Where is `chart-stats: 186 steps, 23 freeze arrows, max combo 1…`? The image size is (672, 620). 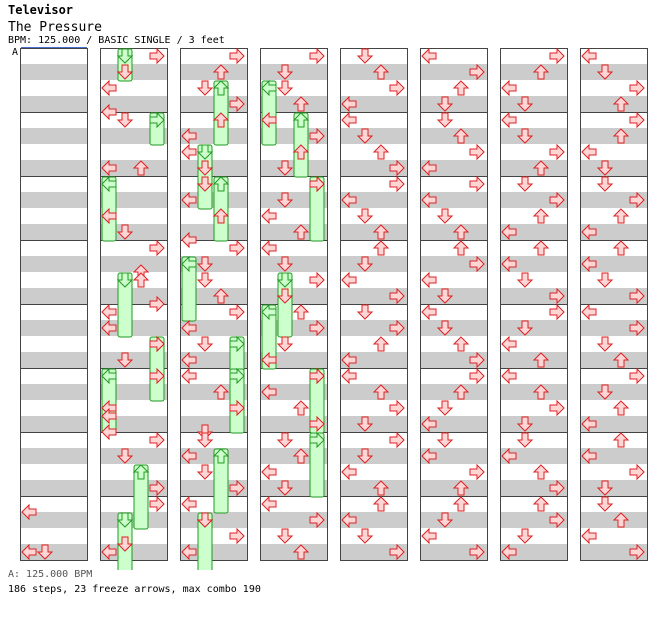 chart-stats: 186 steps, 23 freeze arrows, max combo 1… is located at coordinates (134, 589).